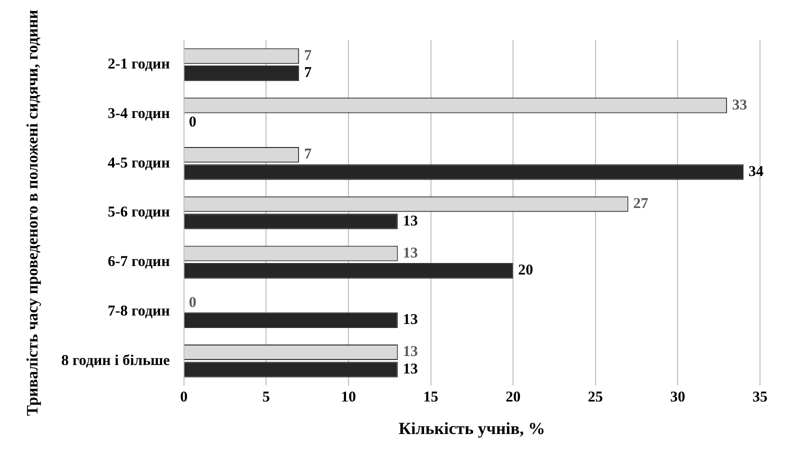  What do you see at coordinates (139, 212) in the screenshot?
I see `y-tick-label: 5-6 годин` at bounding box center [139, 212].